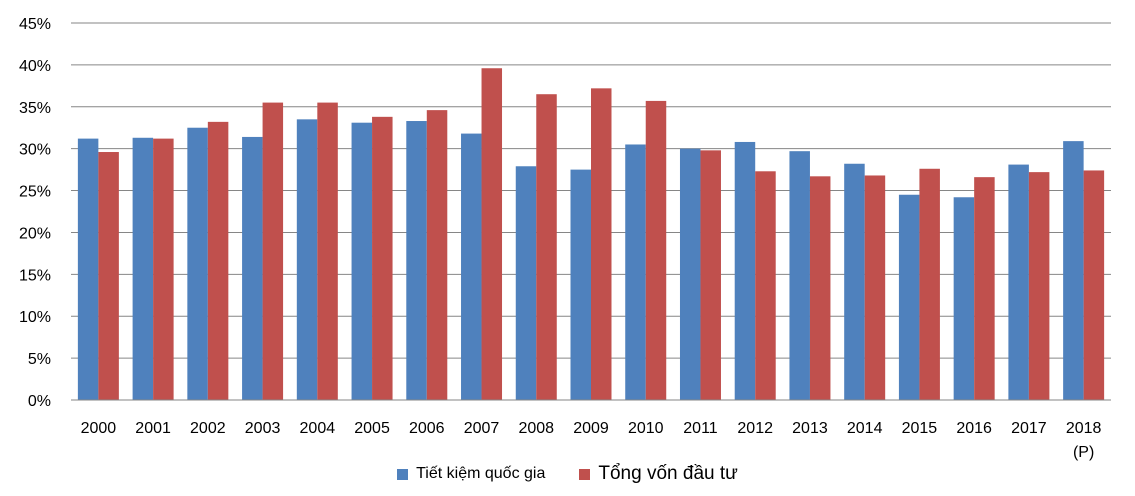 The width and height of the screenshot is (1135, 496). What do you see at coordinates (536, 428) in the screenshot?
I see `x-tick-label: 2008` at bounding box center [536, 428].